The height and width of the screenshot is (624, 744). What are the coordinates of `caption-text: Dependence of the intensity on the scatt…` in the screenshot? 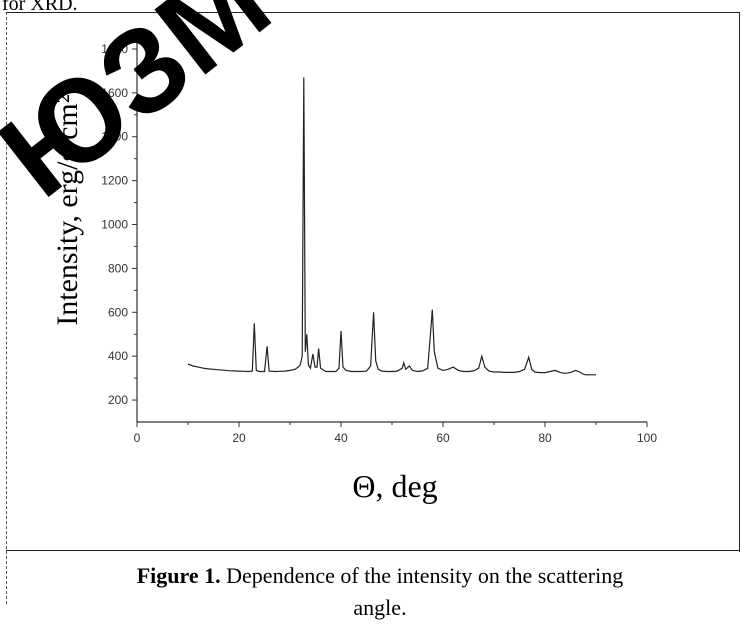 It's located at (422, 591).